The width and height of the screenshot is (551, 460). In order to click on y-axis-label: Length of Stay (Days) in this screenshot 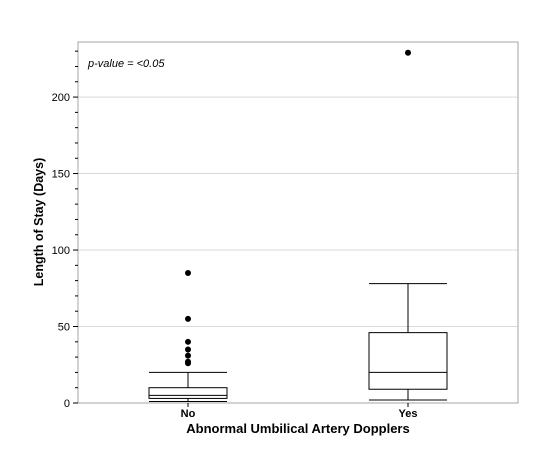, I will do `click(39, 222)`.